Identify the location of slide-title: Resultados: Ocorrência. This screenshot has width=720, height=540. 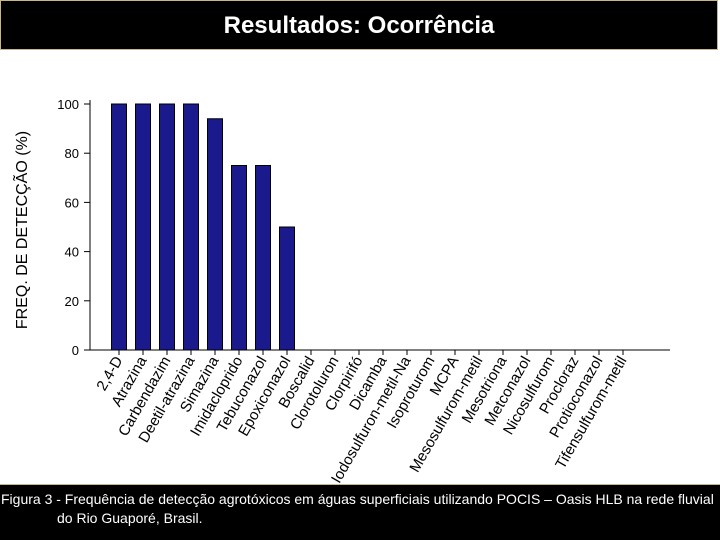
(359, 25).